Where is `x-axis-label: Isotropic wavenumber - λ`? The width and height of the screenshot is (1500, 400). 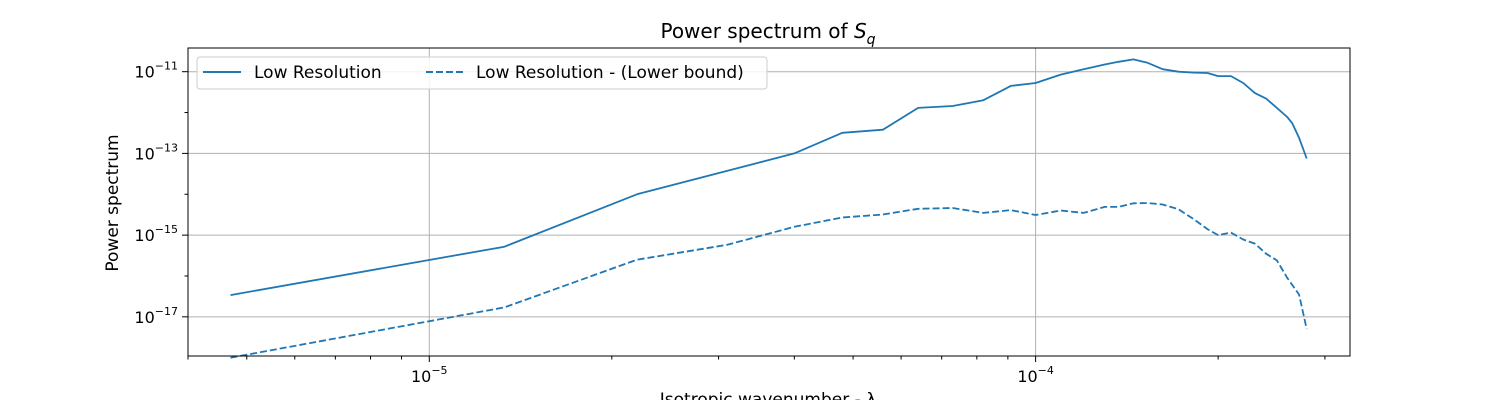 x-axis-label: Isotropic wavenumber - λ is located at coordinates (768, 395).